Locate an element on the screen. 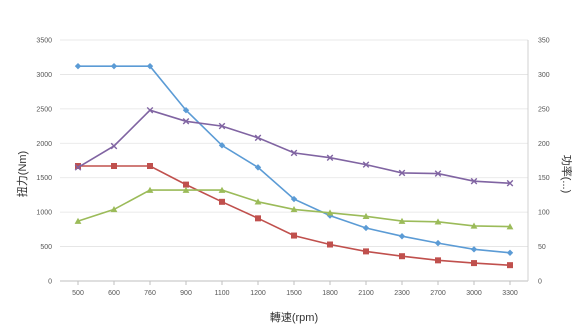  y-tick-label: 3500 is located at coordinates (44, 41).